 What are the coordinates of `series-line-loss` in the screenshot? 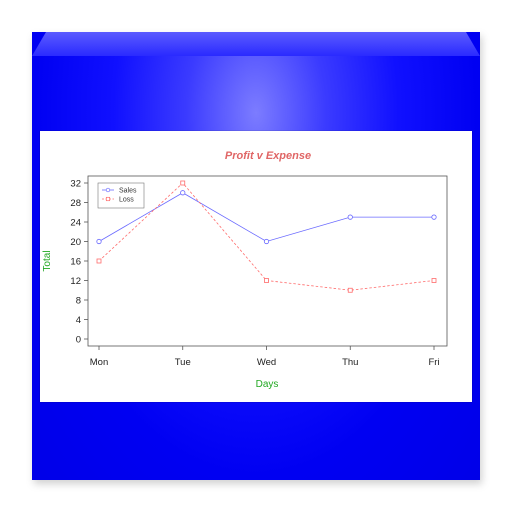 It's located at (266, 236).